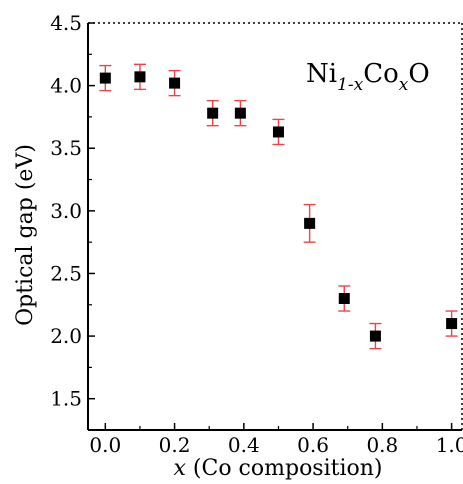  What do you see at coordinates (25, 235) in the screenshot?
I see `y-axis-title: Optical gap (eV)` at bounding box center [25, 235].